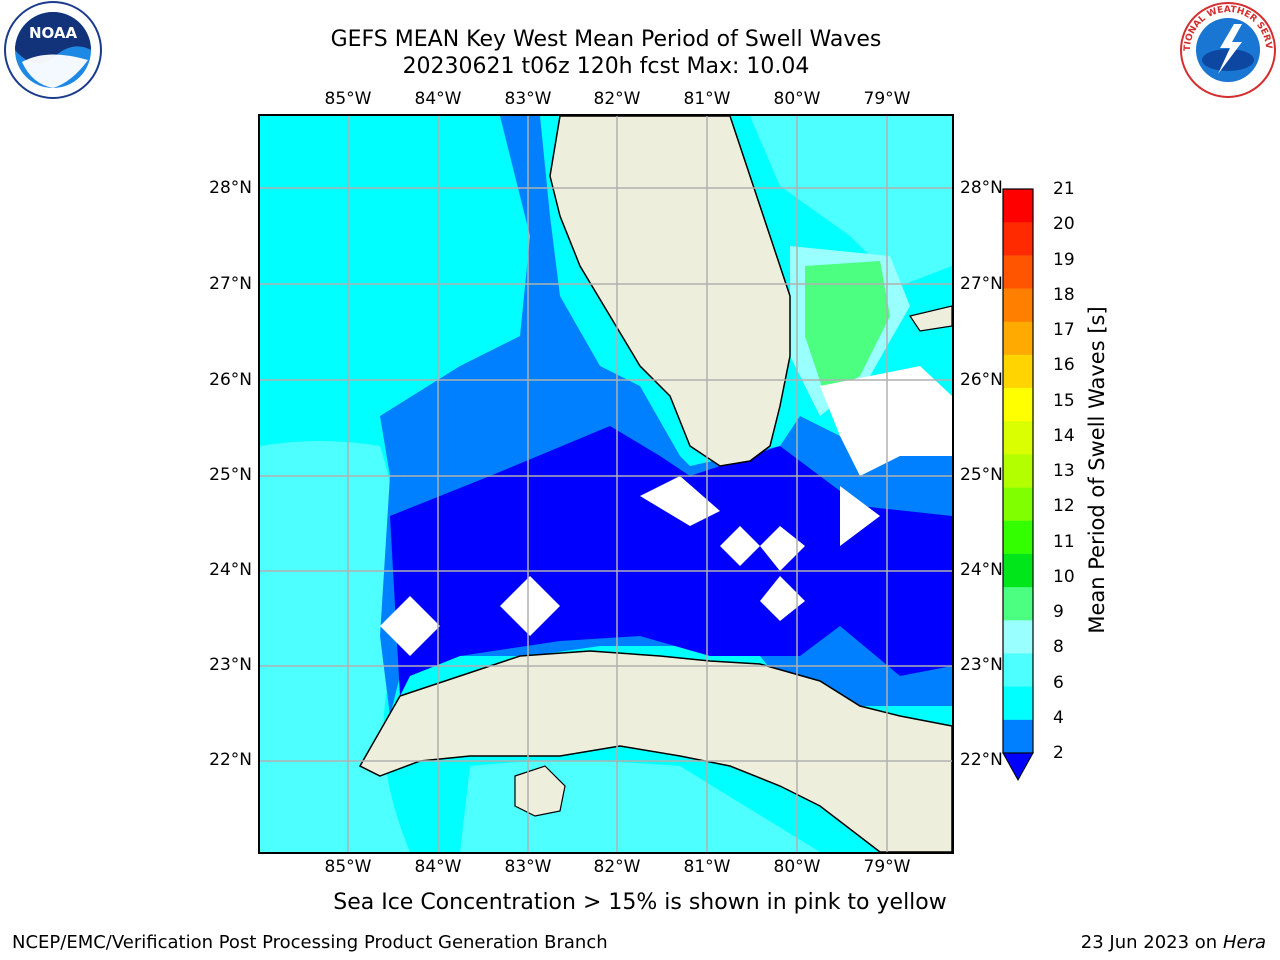  I want to click on lon-tick-top: 80°W, so click(797, 99).